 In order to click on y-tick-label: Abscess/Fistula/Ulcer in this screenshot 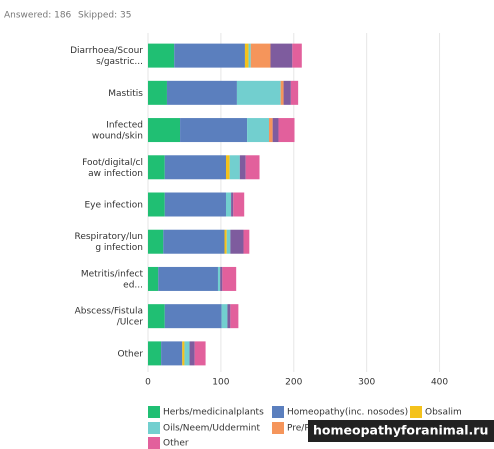, I will do `click(109, 316)`.